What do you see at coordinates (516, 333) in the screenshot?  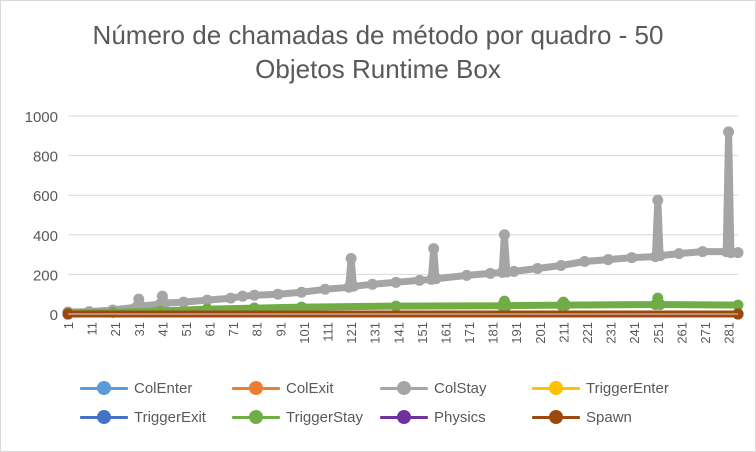 I see `x-tick-label: 191` at bounding box center [516, 333].